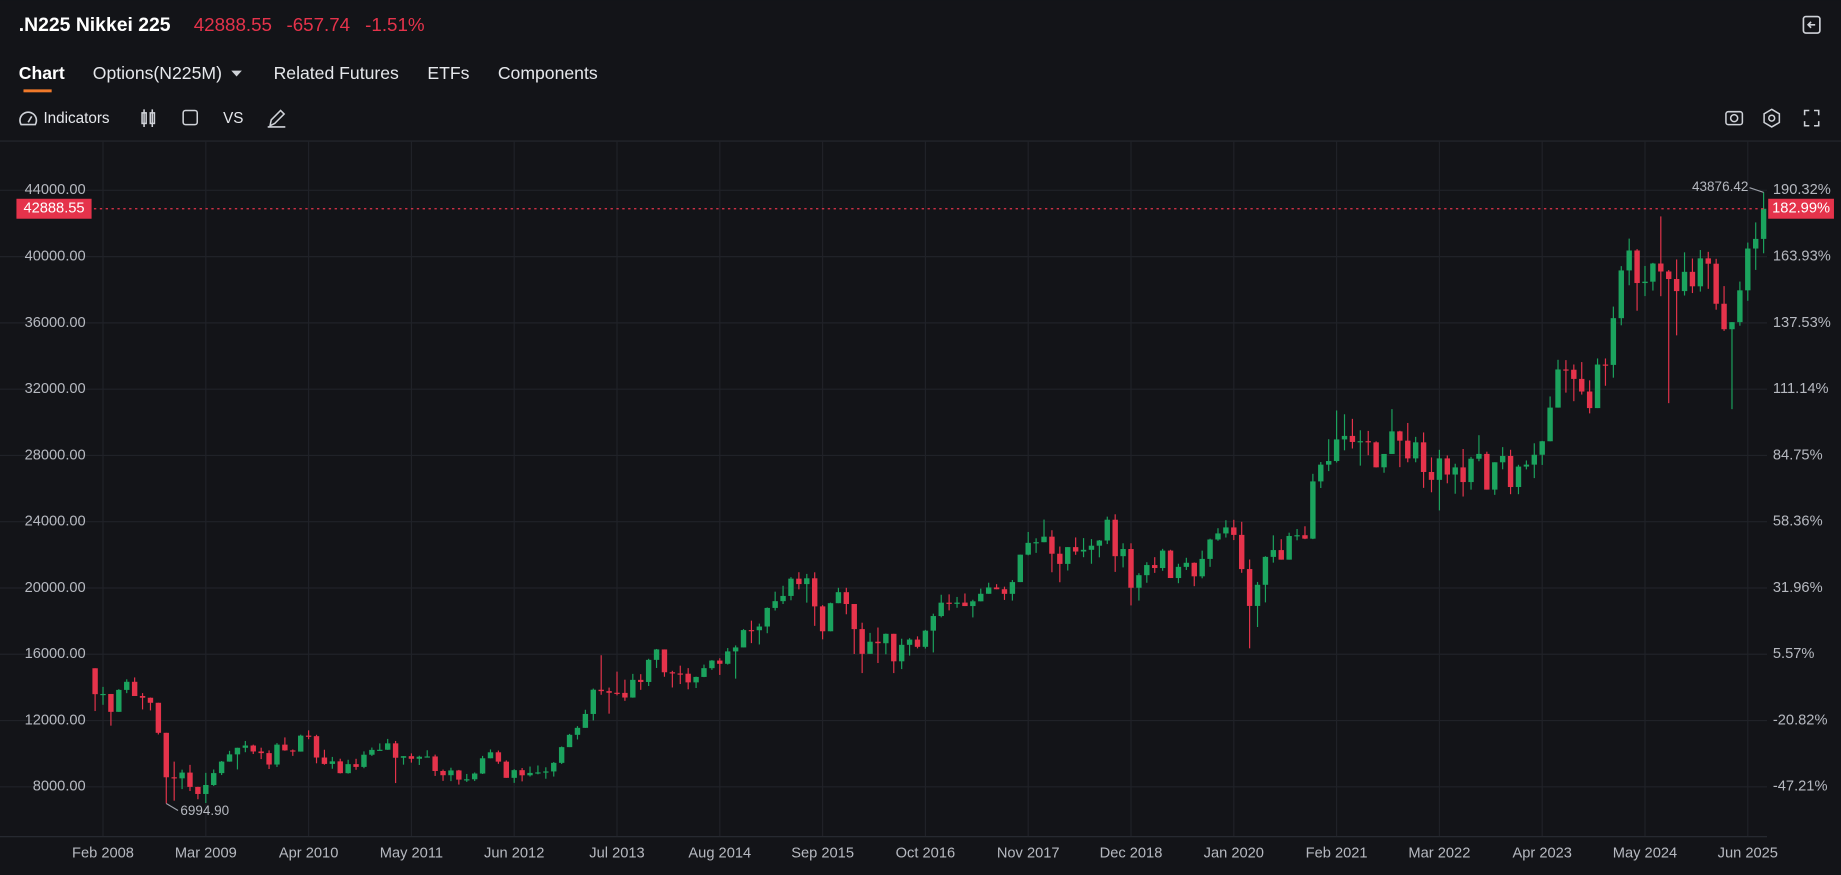 The width and height of the screenshot is (1841, 875). What do you see at coordinates (1811, 118) in the screenshot?
I see `fullscreen-icon` at bounding box center [1811, 118].